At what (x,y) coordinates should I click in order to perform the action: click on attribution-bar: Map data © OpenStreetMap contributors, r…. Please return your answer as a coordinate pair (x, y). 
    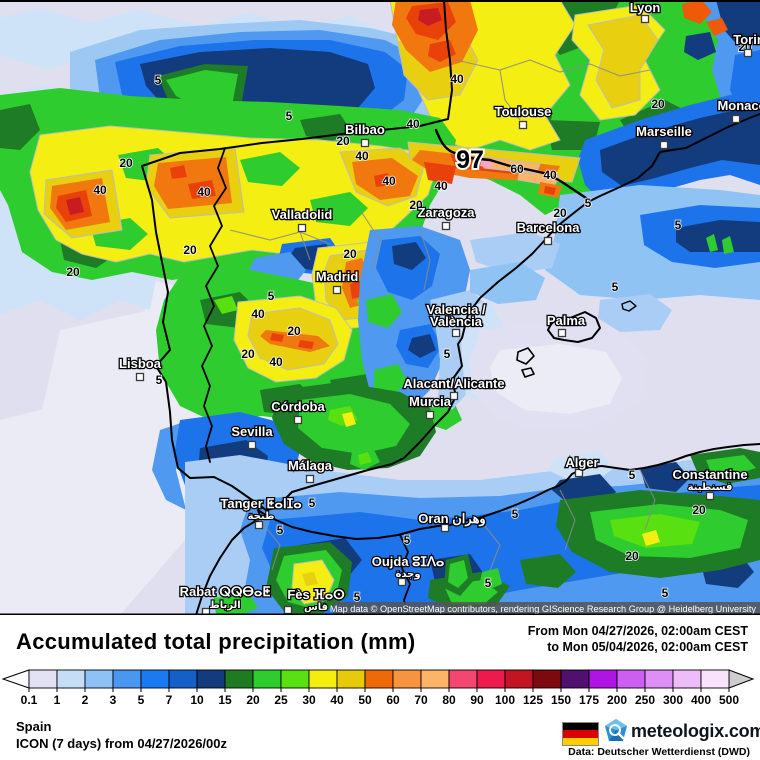
    Looking at the image, I should click on (545, 608).